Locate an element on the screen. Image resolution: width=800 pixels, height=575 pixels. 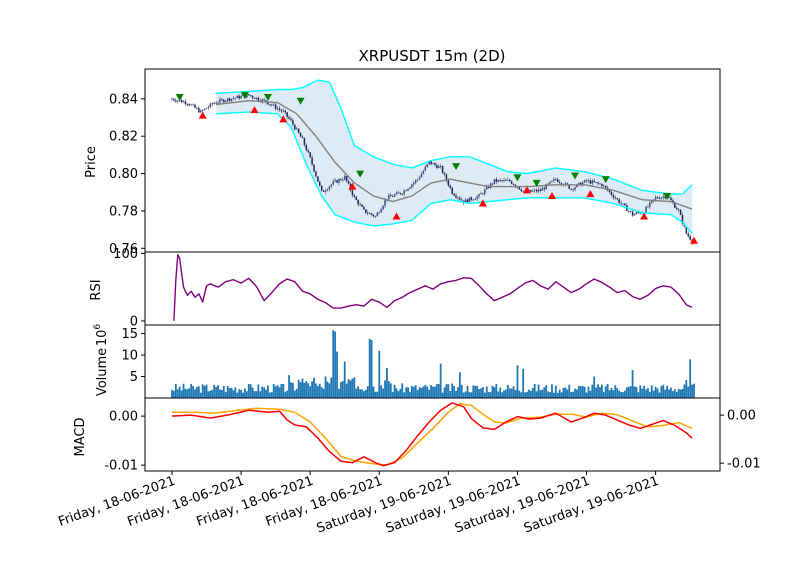
macd-right-tick-label: 0.00 is located at coordinates (741, 416).